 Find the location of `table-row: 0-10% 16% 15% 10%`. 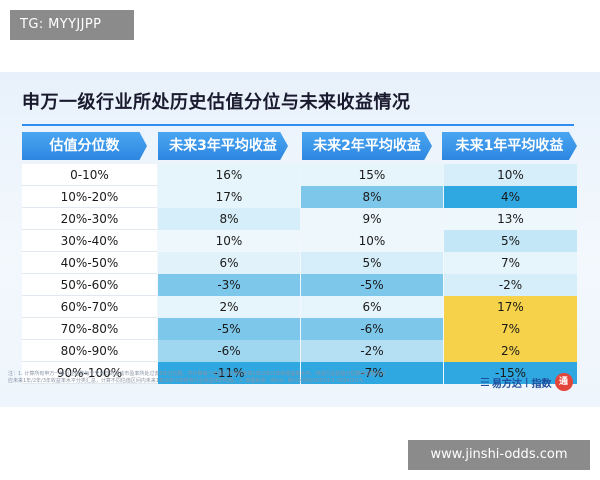

table-row: 0-10% 16% 15% 10% is located at coordinates (299, 175).